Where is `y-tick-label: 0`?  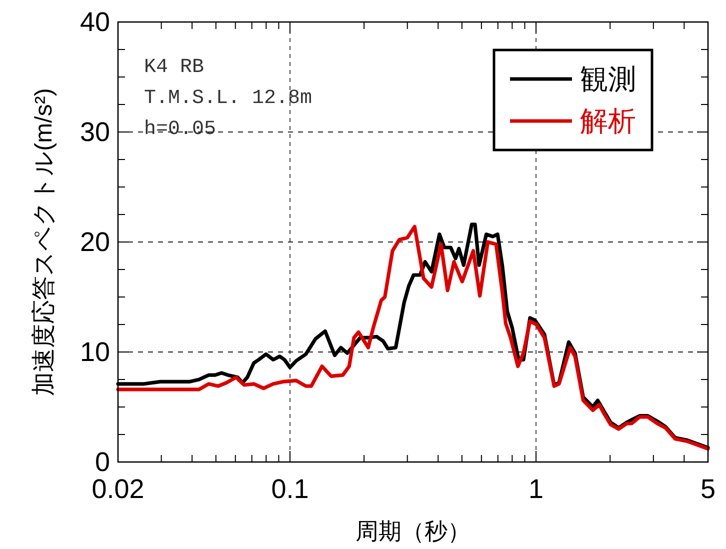
y-tick-label: 0 is located at coordinates (102, 462).